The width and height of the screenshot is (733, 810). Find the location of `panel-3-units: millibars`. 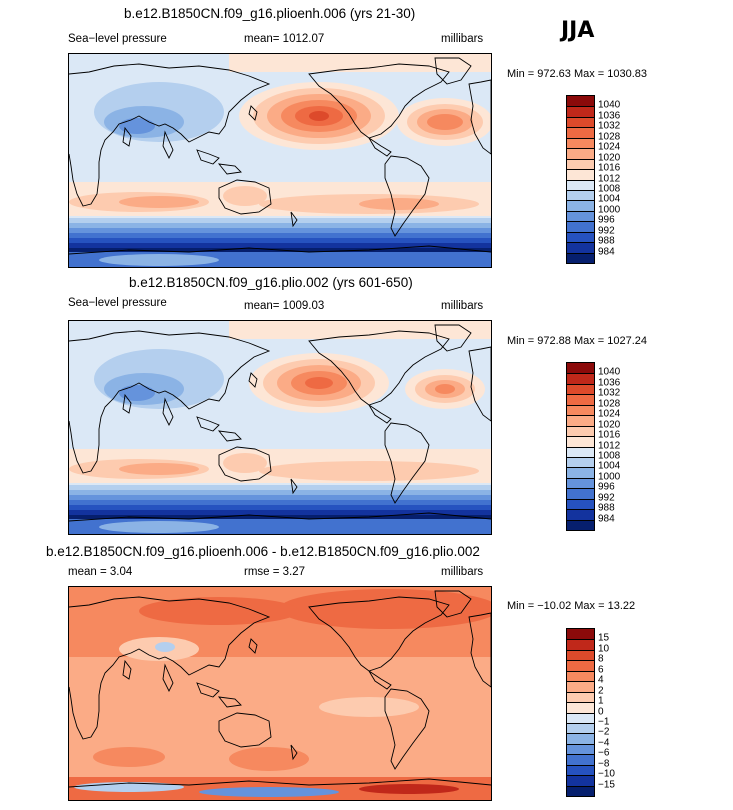

panel-3-units: millibars is located at coordinates (462, 572).